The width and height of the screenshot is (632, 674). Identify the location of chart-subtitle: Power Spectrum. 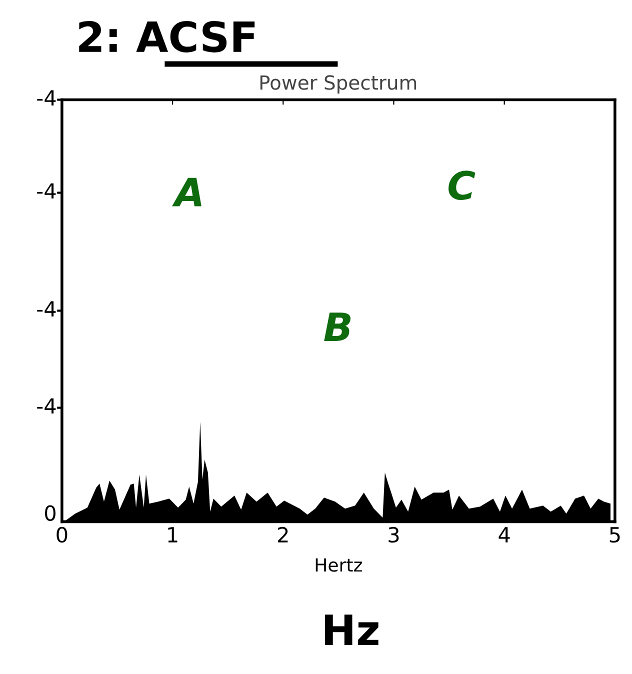
(338, 84).